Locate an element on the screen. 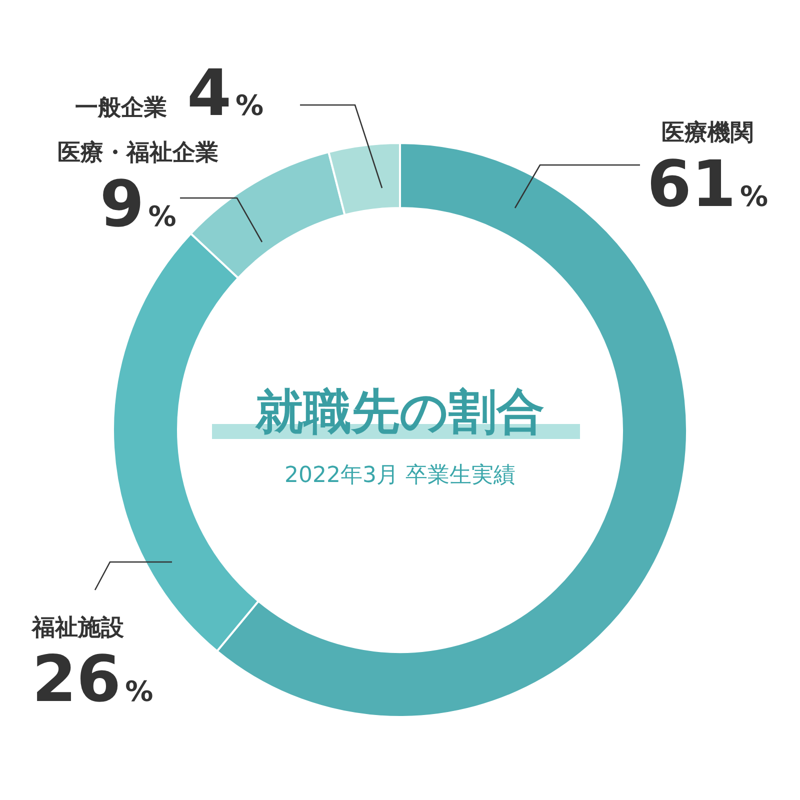 The width and height of the screenshot is (800, 800). slice-label: 一般企業 is located at coordinates (121, 108).